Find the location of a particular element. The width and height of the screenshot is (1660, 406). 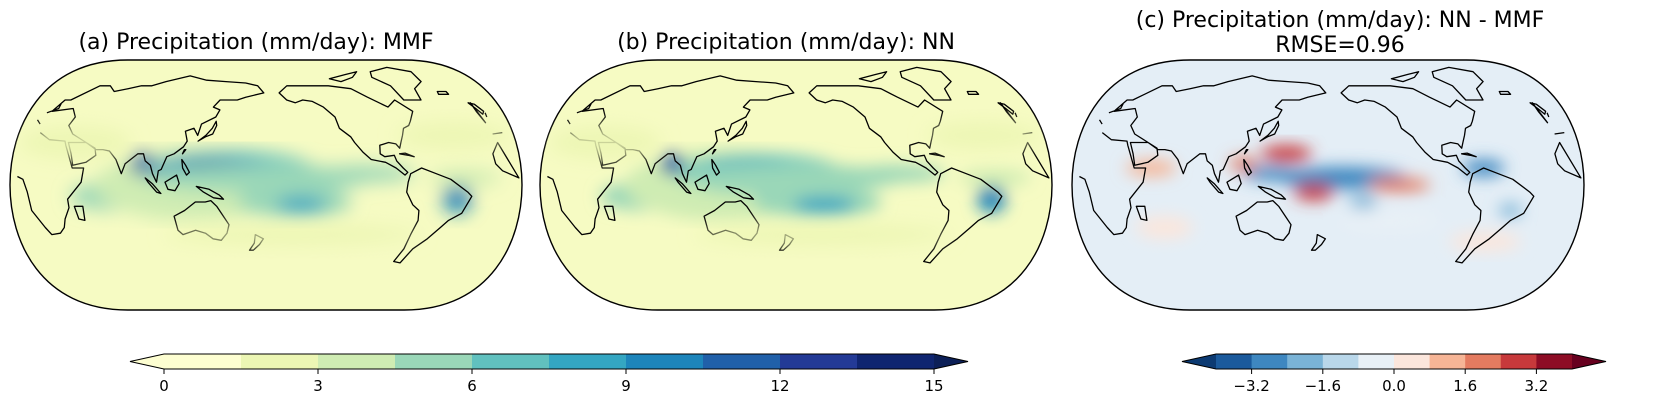

colorbar-outline is located at coordinates (1394, 361).